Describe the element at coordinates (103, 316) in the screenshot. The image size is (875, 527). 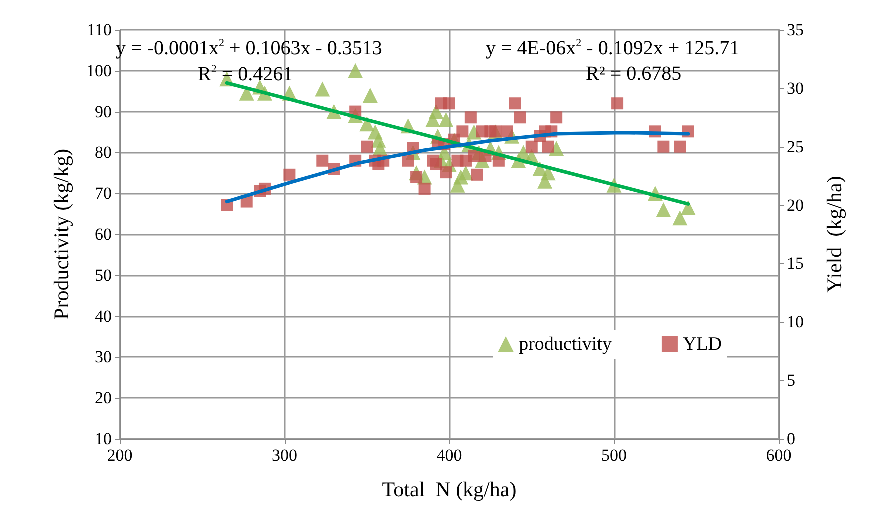
I see `y-tick-label: 40` at that location.